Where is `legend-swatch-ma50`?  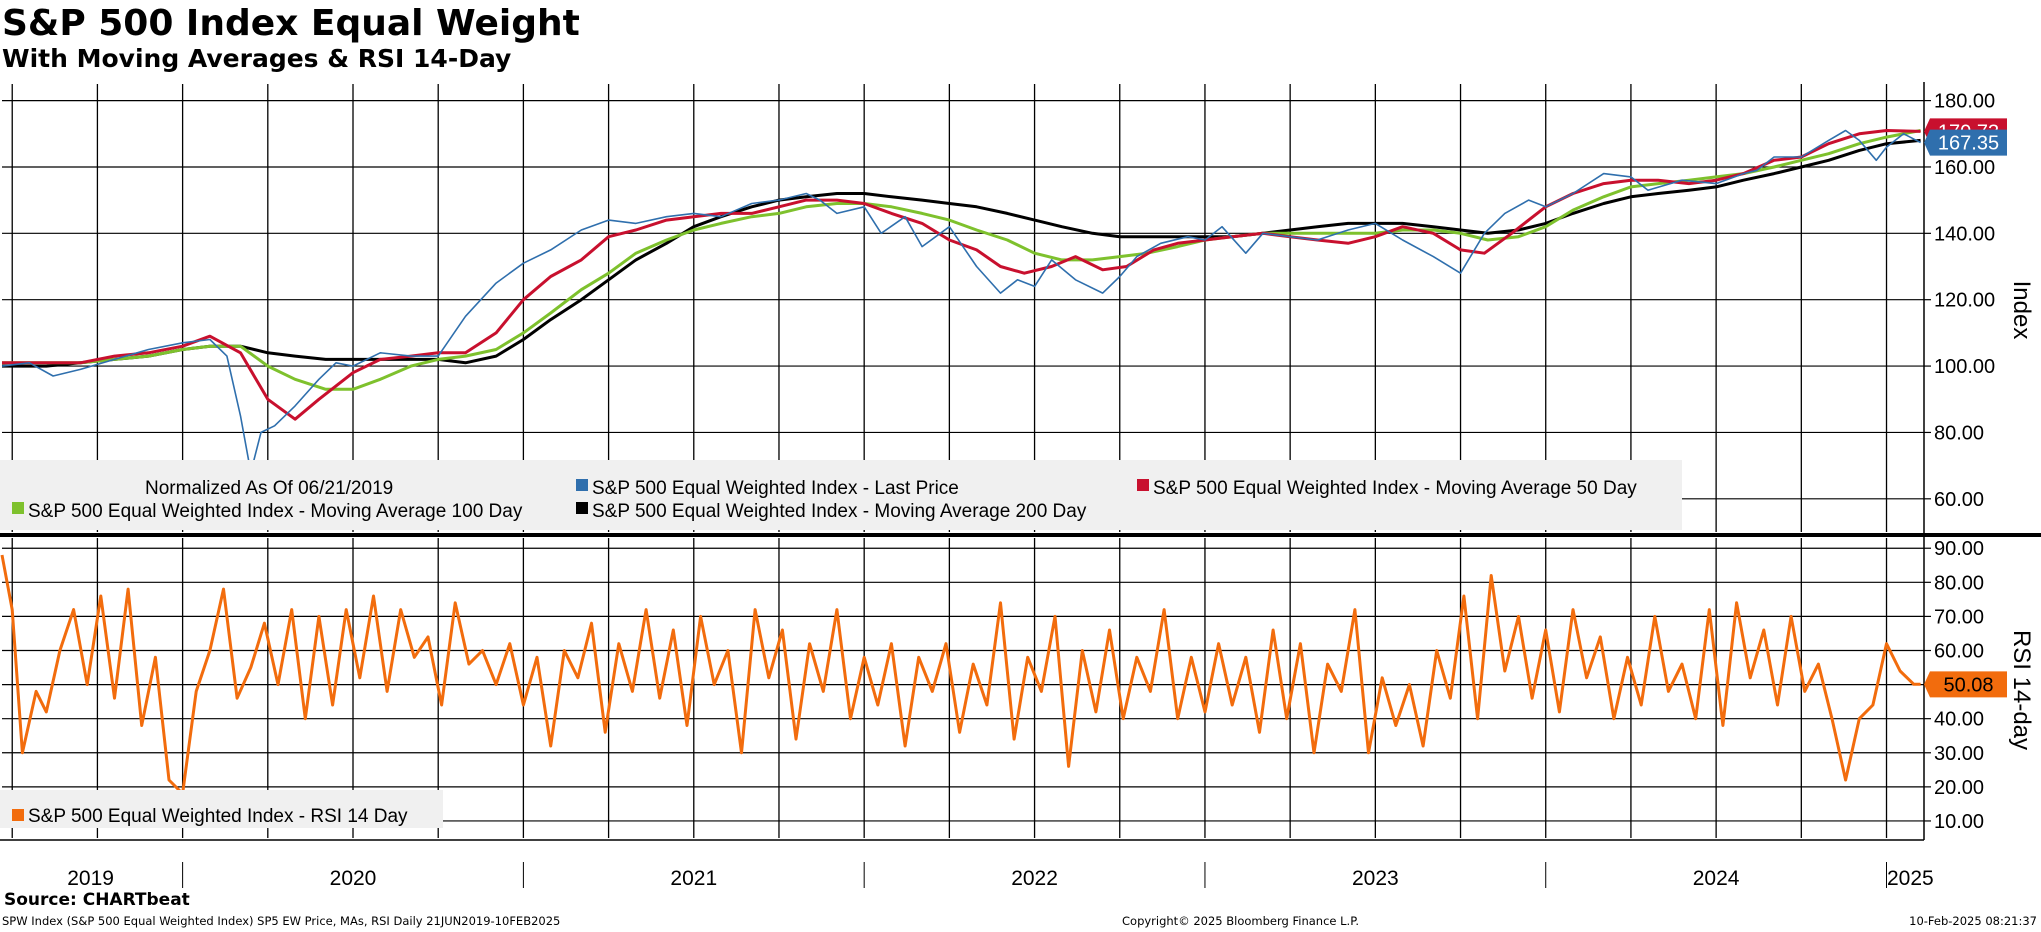 legend-swatch-ma50 is located at coordinates (1143, 485).